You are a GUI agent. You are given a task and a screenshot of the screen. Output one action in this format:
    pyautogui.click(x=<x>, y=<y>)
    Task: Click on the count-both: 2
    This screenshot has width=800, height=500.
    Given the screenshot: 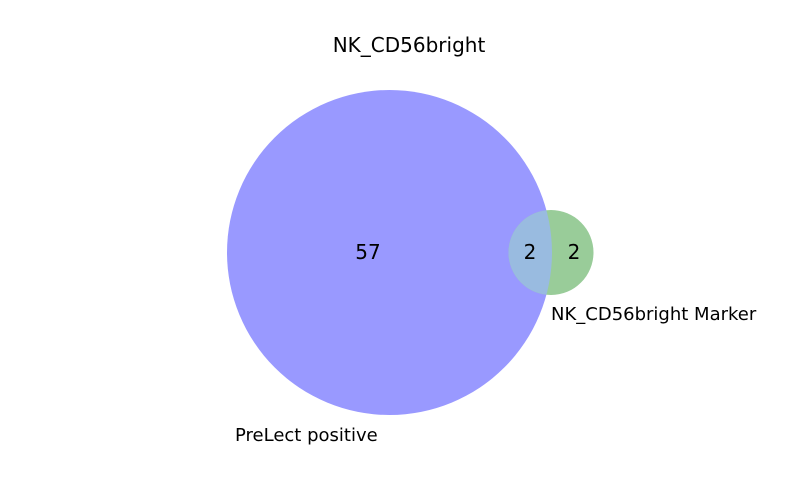 What is the action you would take?
    pyautogui.click(x=530, y=252)
    